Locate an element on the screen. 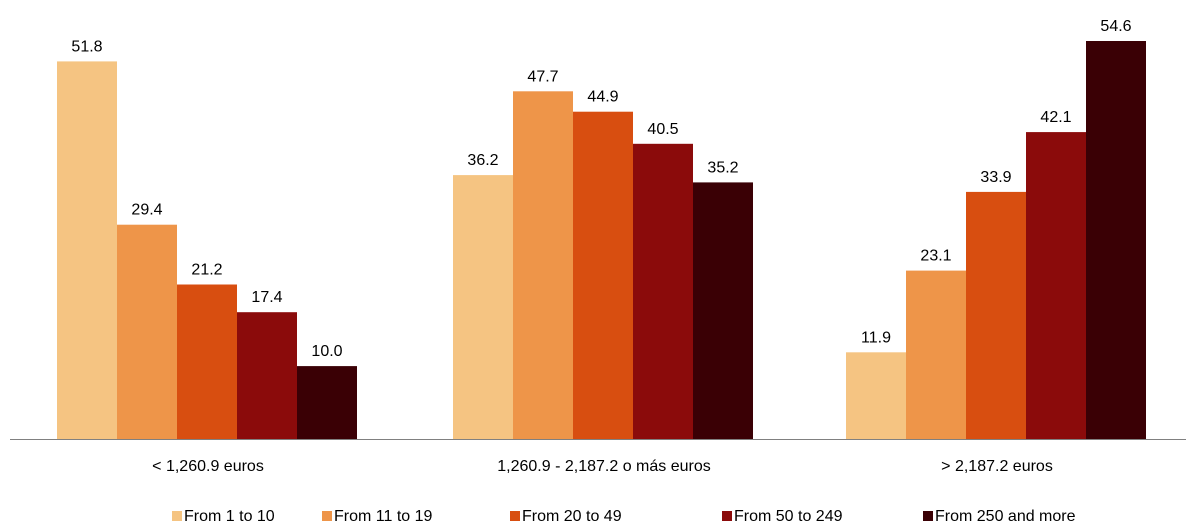 The height and width of the screenshot is (528, 1192). data-label: 33.9 is located at coordinates (995, 177).